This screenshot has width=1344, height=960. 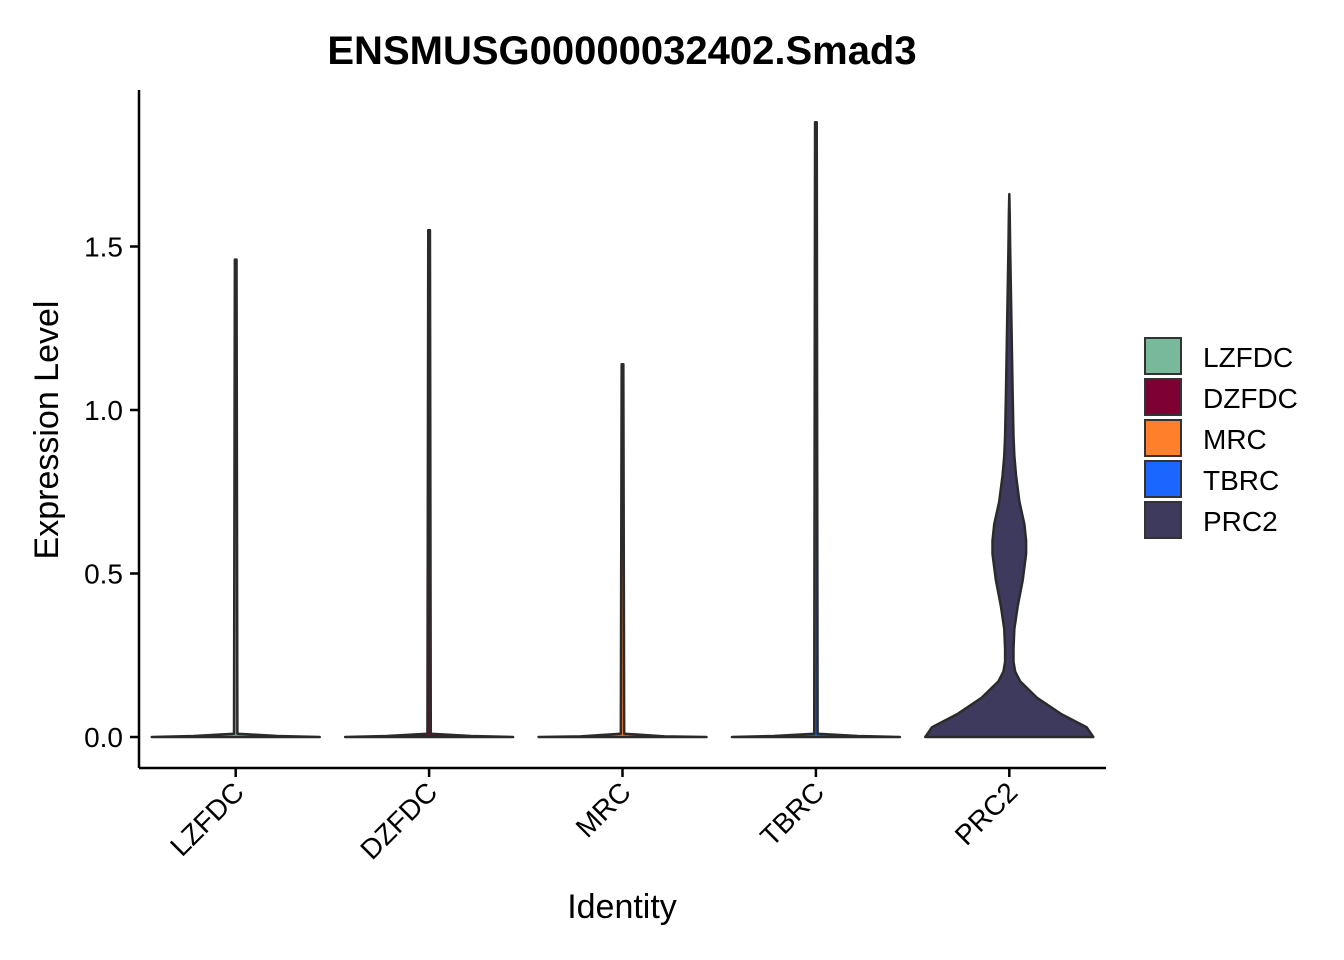 What do you see at coordinates (621, 51) in the screenshot?
I see `chart-title: ENSMUSG00000032402.Smad3` at bounding box center [621, 51].